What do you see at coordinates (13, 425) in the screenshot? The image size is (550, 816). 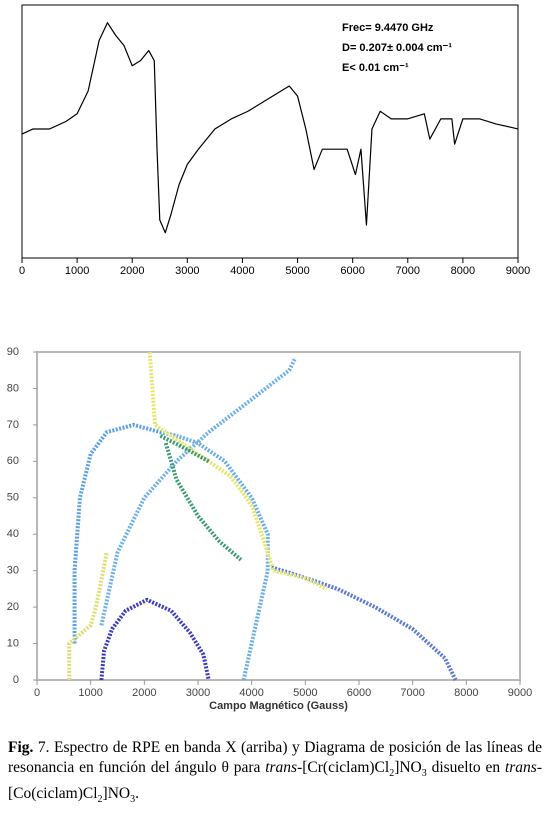 I see `y-tick-label: 70` at bounding box center [13, 425].